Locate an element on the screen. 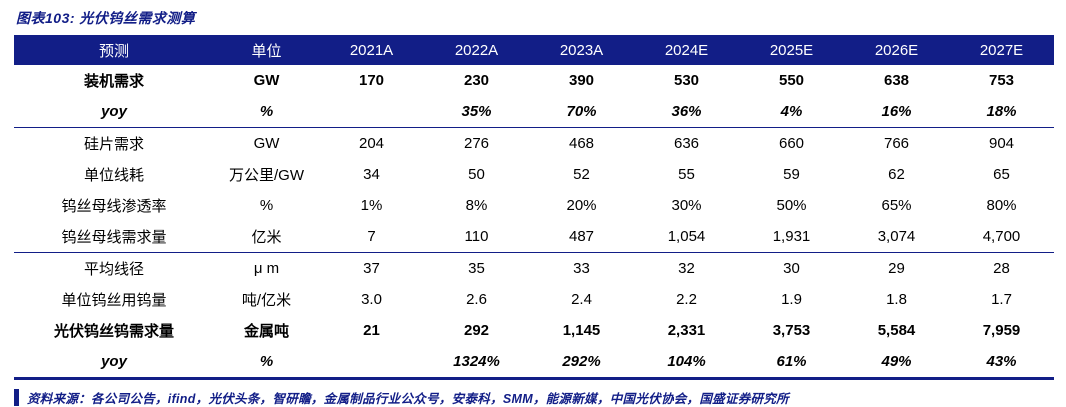 Image resolution: width=1066 pixels, height=407 pixels. row-value: 65% is located at coordinates (896, 205).